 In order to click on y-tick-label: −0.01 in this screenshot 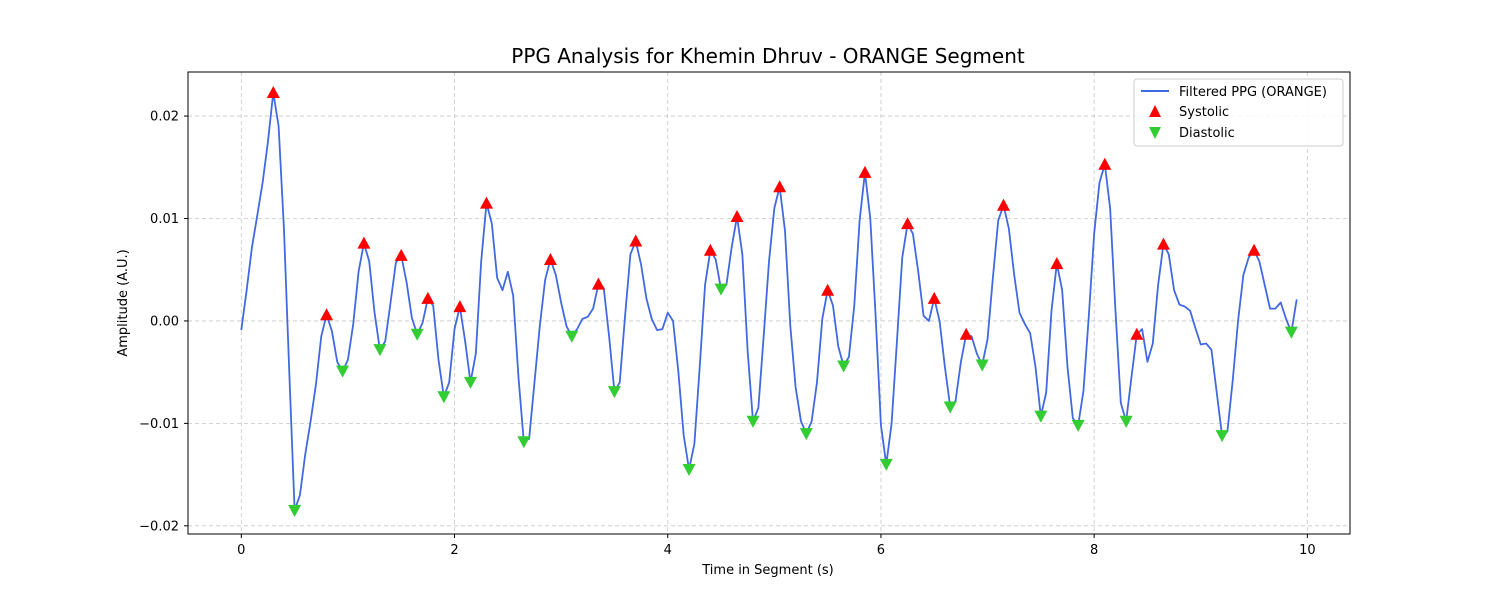, I will do `click(159, 424)`.